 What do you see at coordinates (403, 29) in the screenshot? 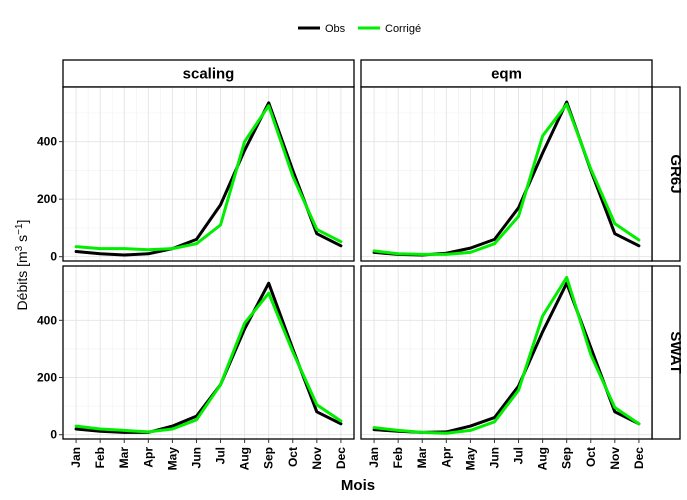
I see `legend-label-corrige: Corrigé` at bounding box center [403, 29].